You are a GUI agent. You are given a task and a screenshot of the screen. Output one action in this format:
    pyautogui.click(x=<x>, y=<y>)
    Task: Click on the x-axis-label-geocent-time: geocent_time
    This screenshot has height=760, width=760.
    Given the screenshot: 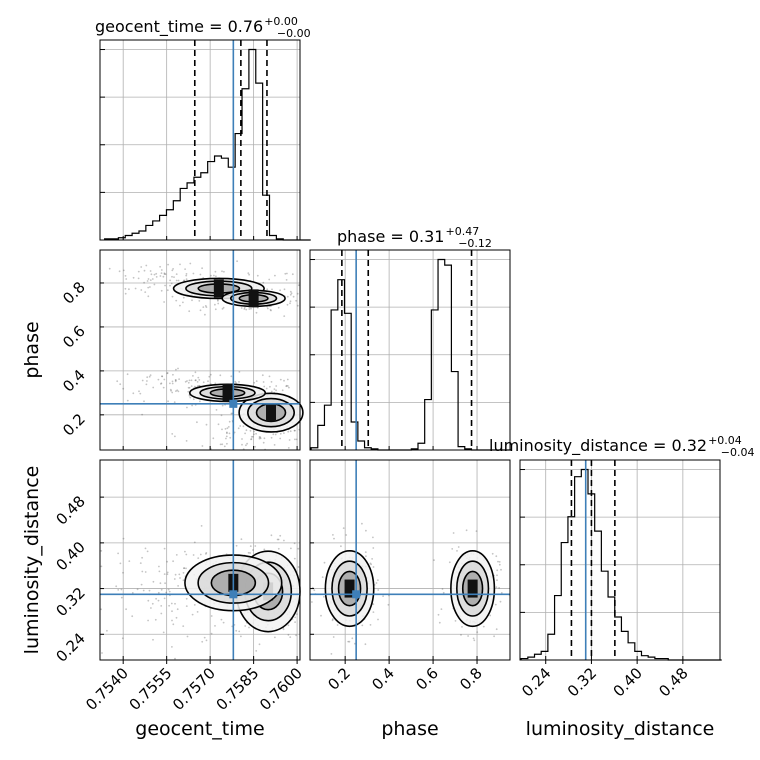 What is the action you would take?
    pyautogui.click(x=199, y=729)
    